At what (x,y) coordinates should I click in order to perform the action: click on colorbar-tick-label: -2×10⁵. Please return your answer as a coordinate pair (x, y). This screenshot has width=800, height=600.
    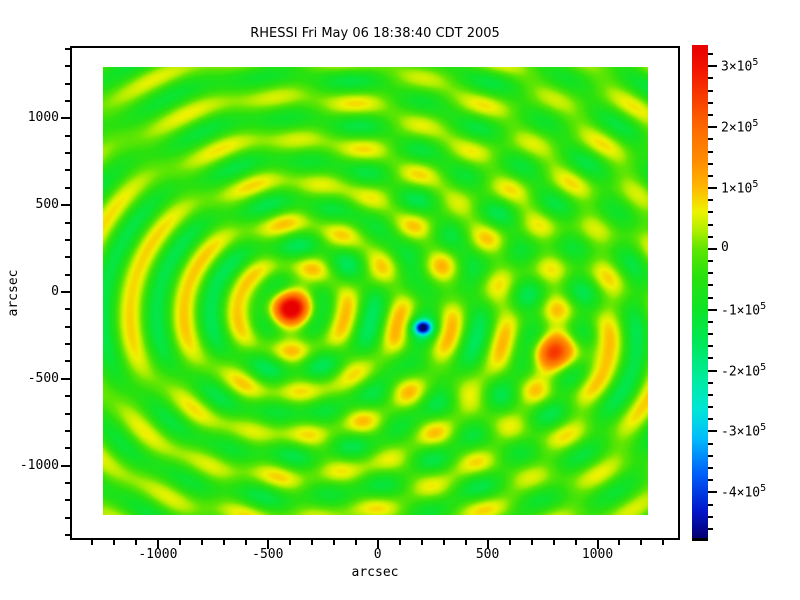
    Looking at the image, I should click on (744, 370).